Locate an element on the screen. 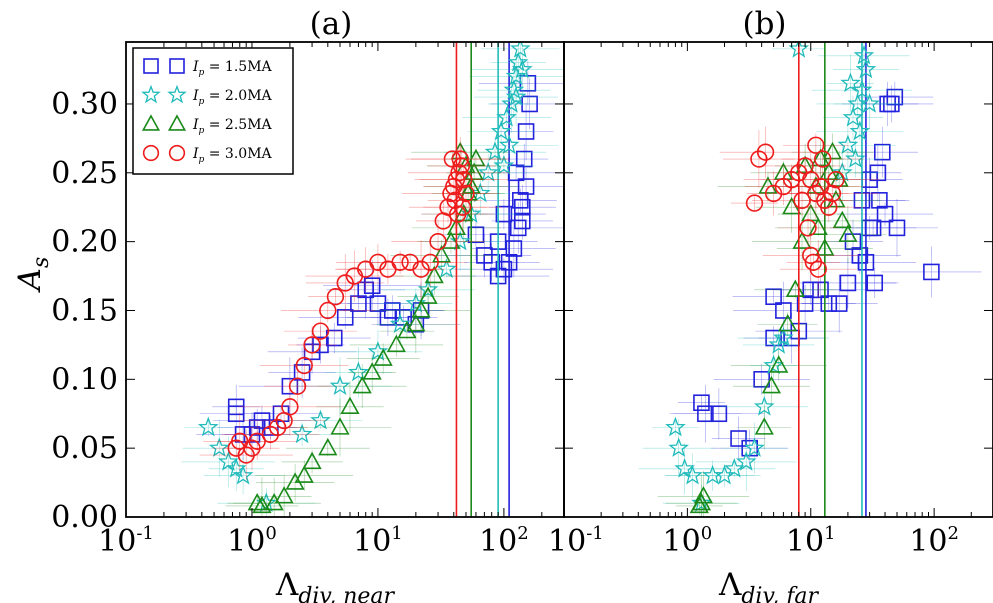 This screenshot has height=603, width=993. panel-title: (b) is located at coordinates (764, 24).